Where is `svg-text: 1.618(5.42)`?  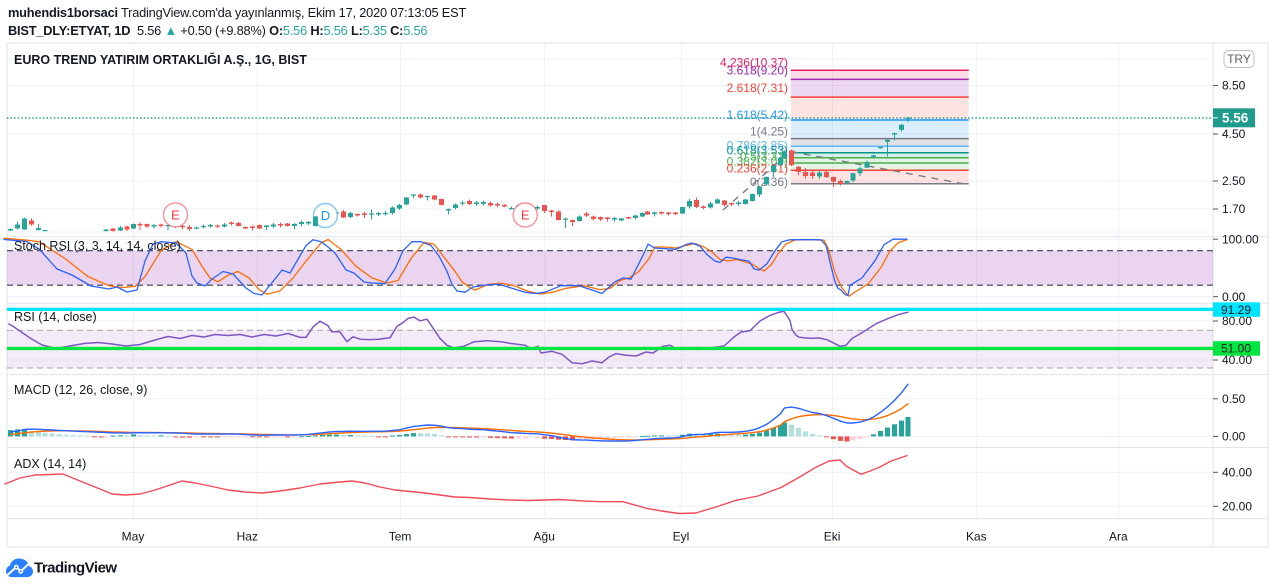 svg-text: 1.618(5.42) is located at coordinates (757, 115).